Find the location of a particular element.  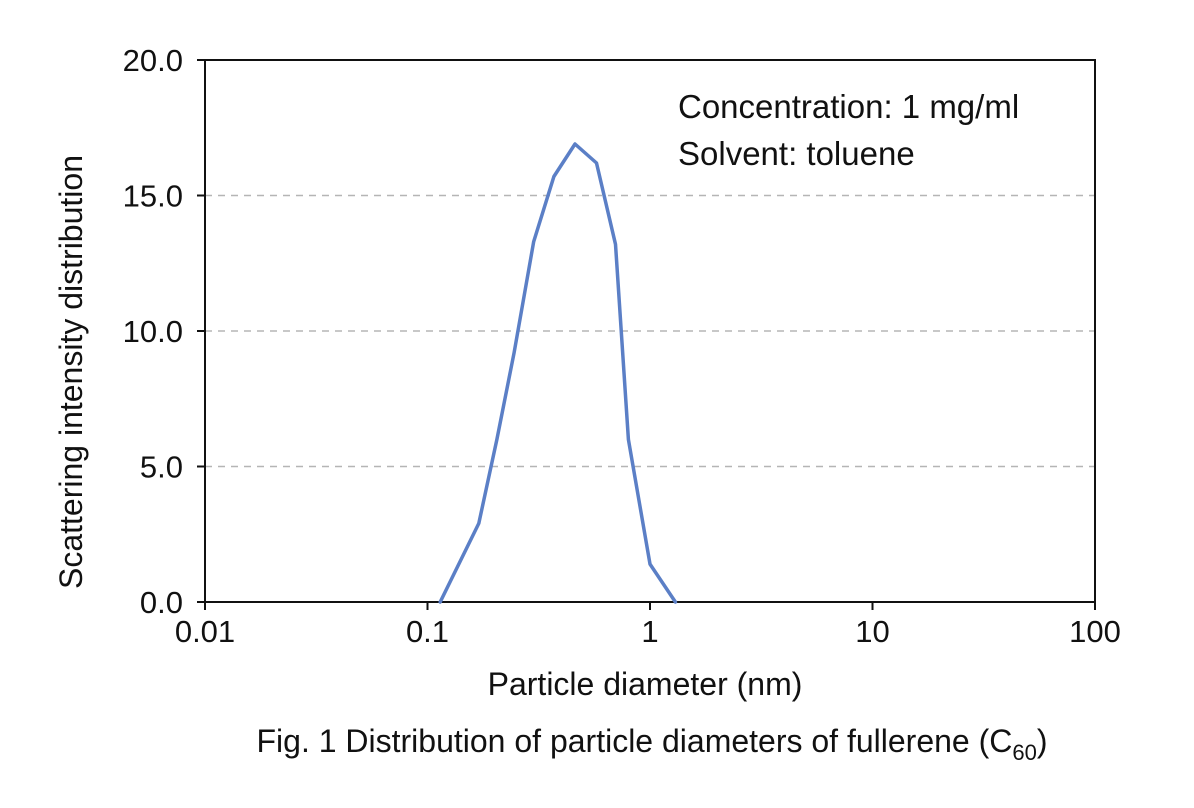

x-axis-title: Particle diameter (nm) is located at coordinates (645, 684).